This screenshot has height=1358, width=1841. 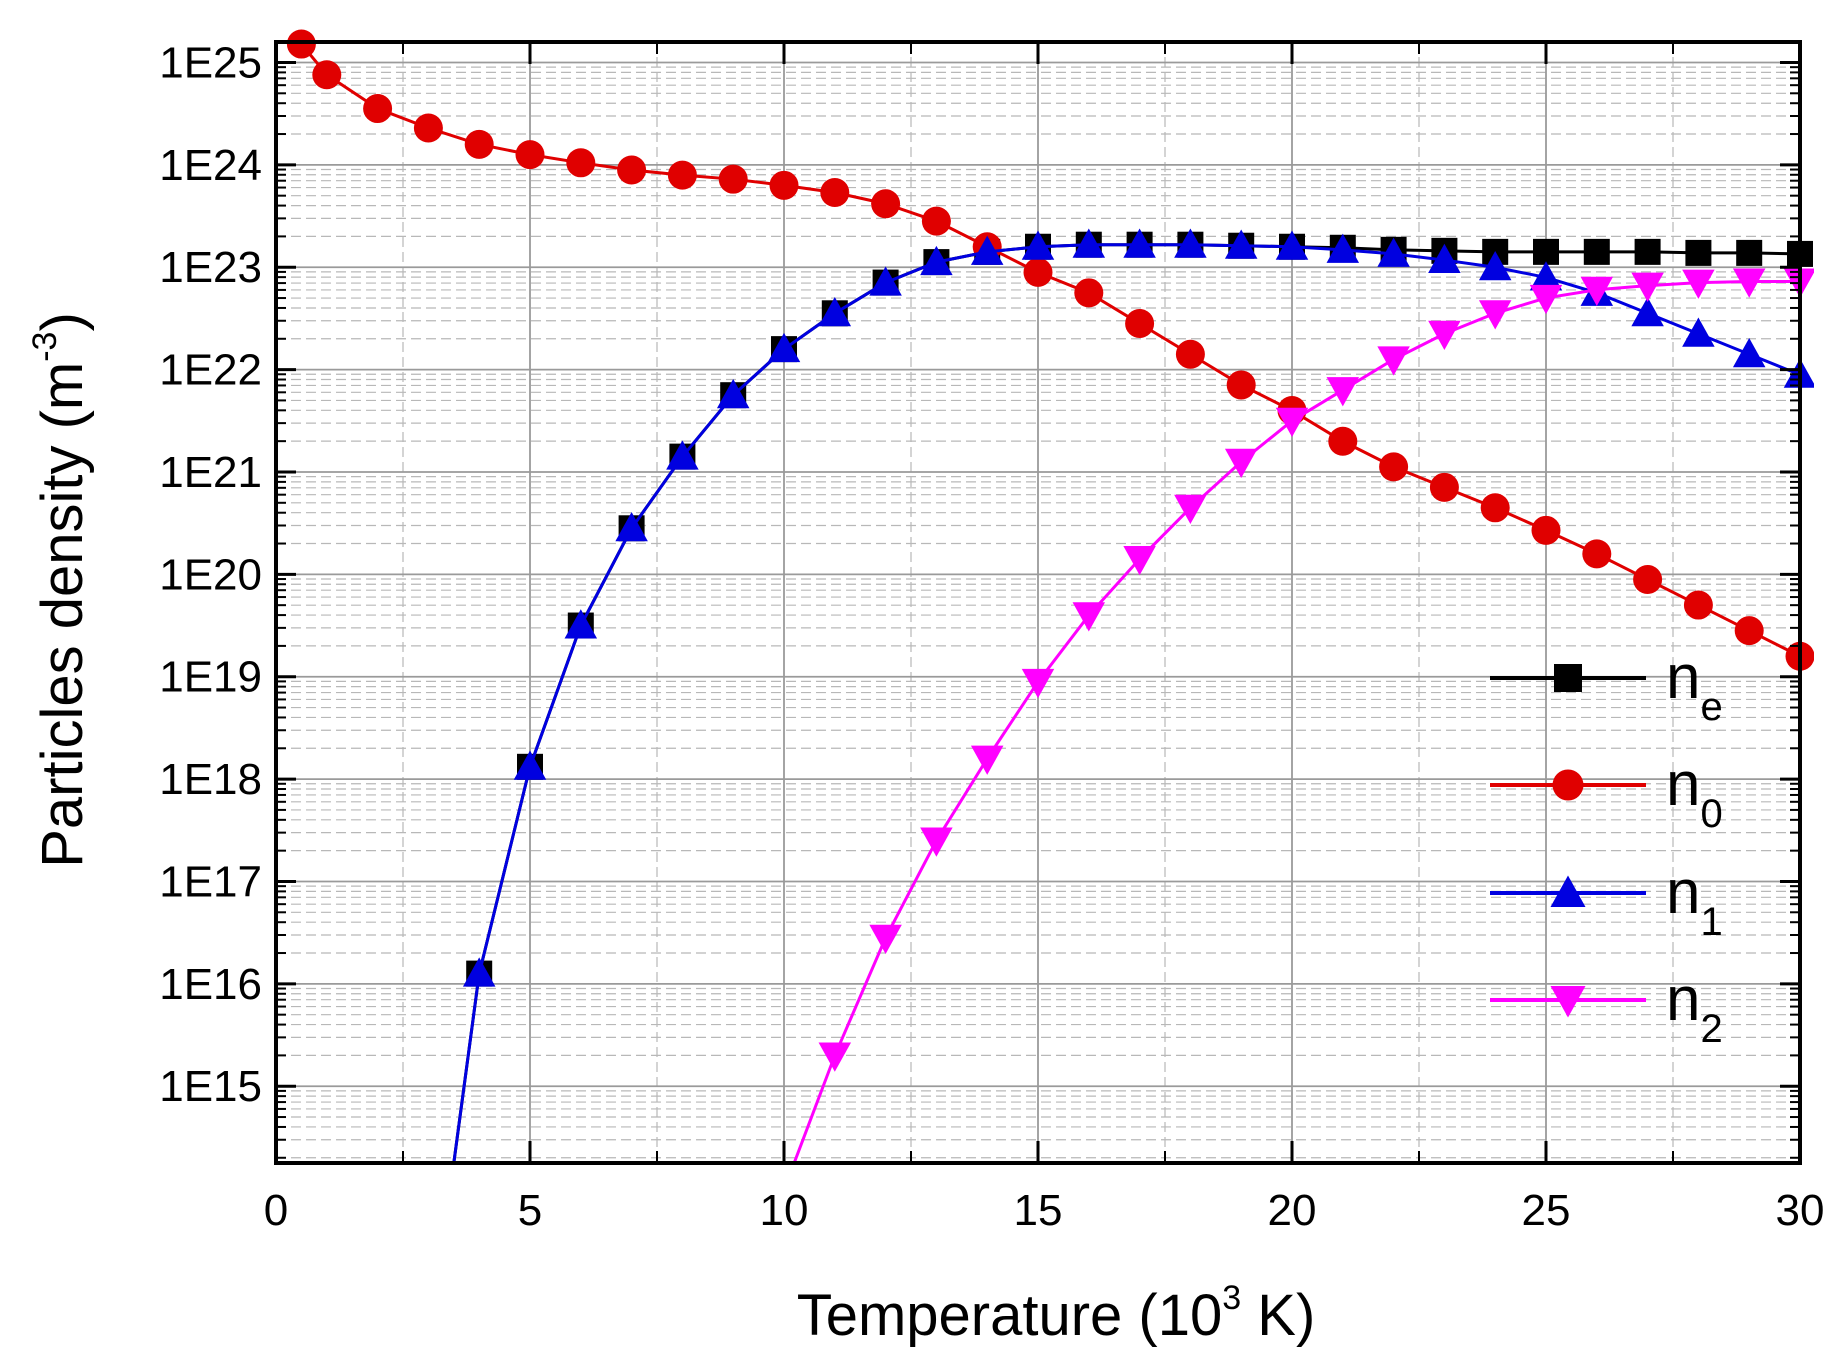 What do you see at coordinates (210, 881) in the screenshot?
I see `y-tick-label: 1E17` at bounding box center [210, 881].